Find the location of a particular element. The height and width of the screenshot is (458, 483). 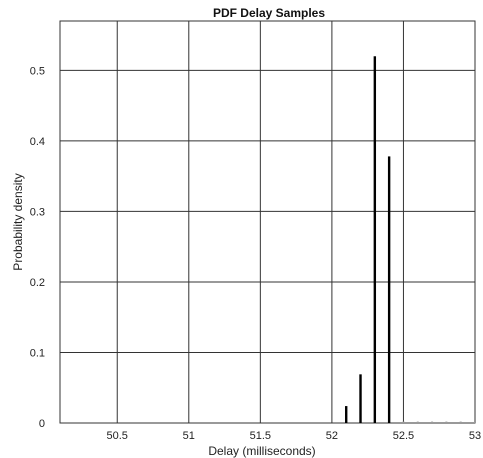

x-tick-label: 52 is located at coordinates (332, 436).